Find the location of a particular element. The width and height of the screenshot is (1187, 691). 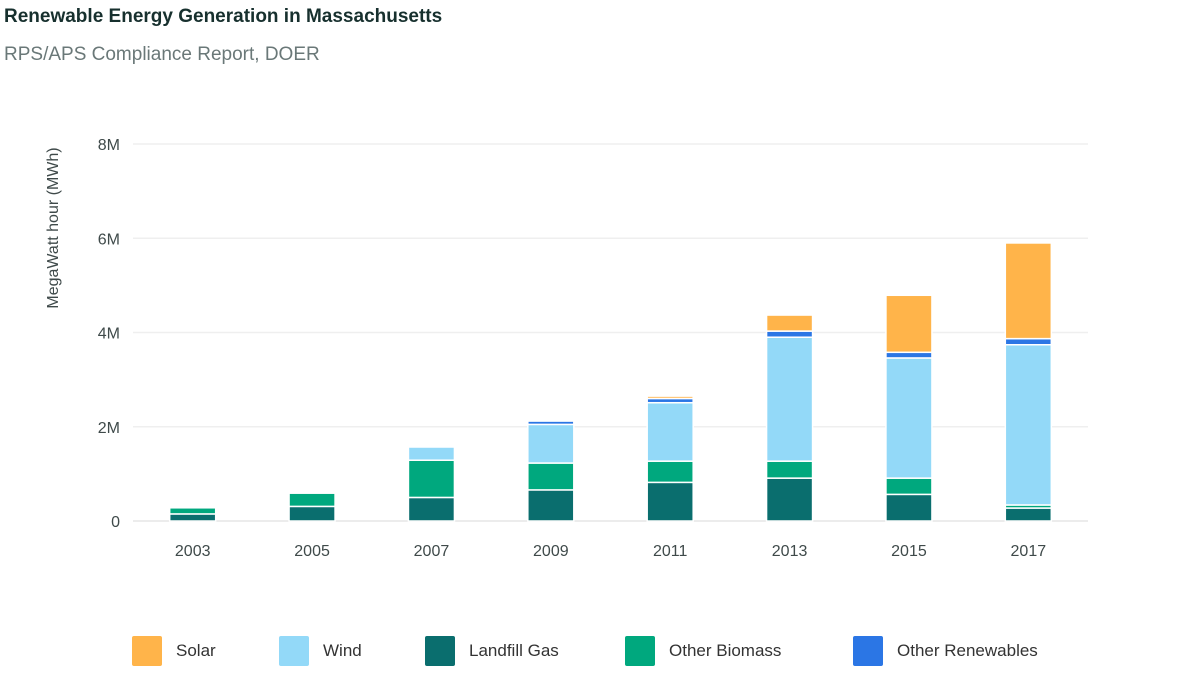

x-tick-label: 2003 is located at coordinates (193, 551).